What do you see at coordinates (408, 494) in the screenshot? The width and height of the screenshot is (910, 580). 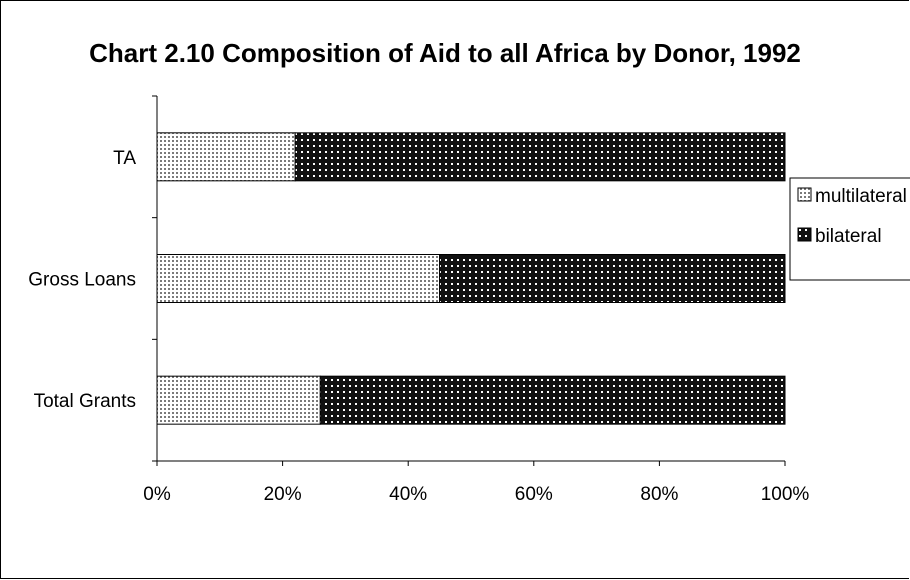 I see `x-tick-label: 40%` at bounding box center [408, 494].